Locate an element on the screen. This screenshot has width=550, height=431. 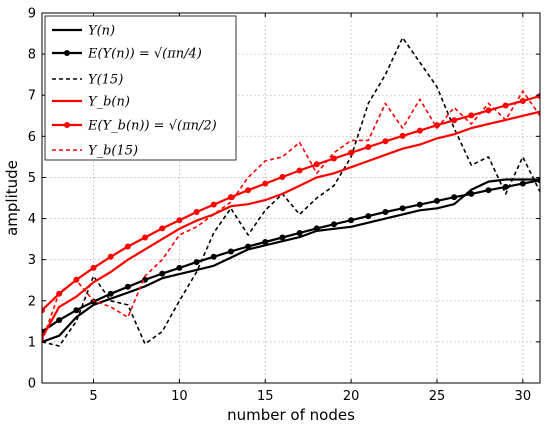
y-tick-label: 6 is located at coordinates (32, 137).